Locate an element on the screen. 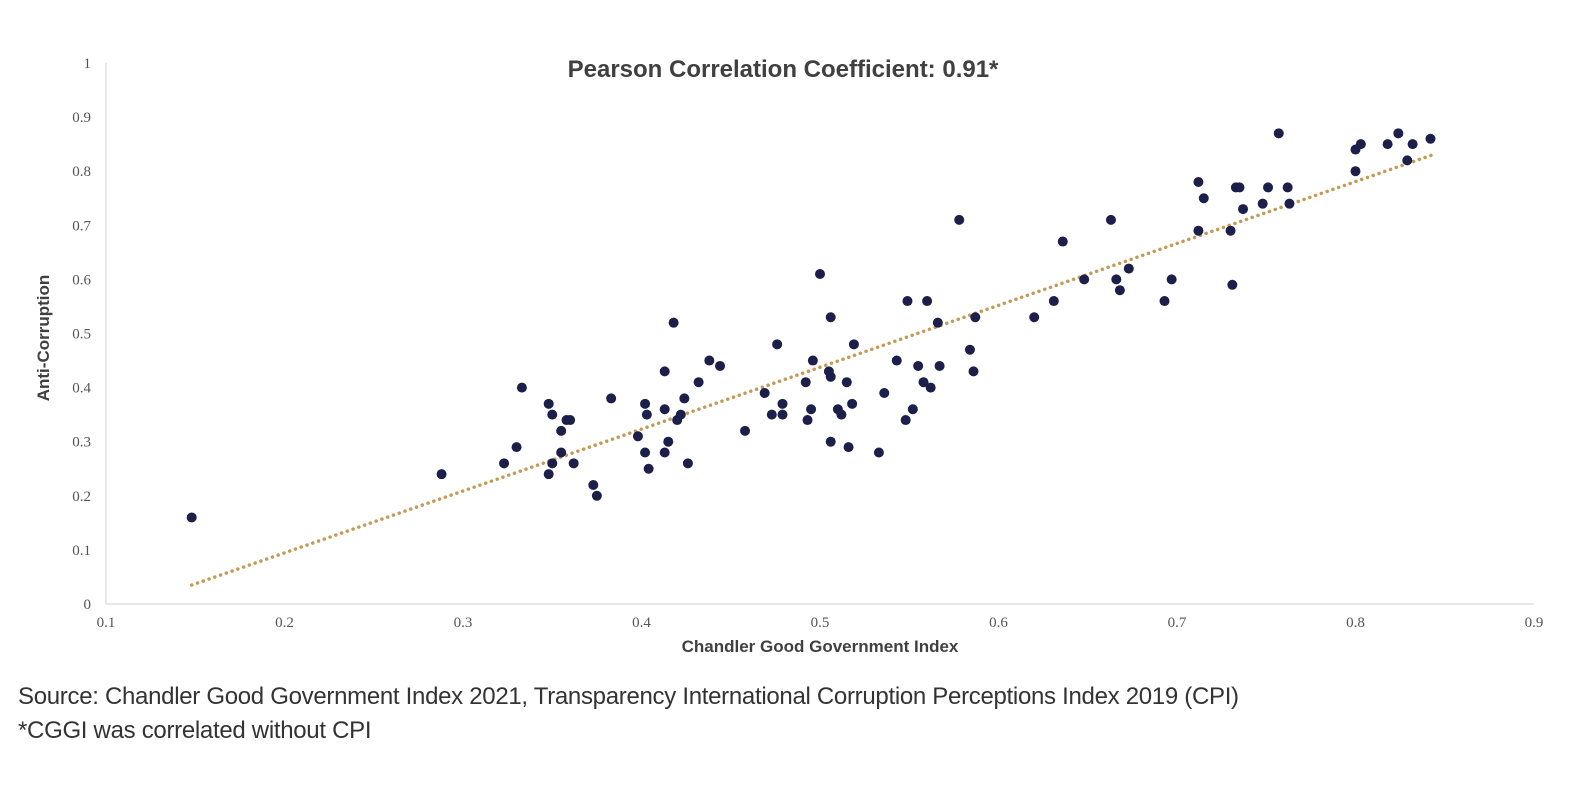  footnote: *CGGI was correlated without CPI is located at coordinates (195, 730).